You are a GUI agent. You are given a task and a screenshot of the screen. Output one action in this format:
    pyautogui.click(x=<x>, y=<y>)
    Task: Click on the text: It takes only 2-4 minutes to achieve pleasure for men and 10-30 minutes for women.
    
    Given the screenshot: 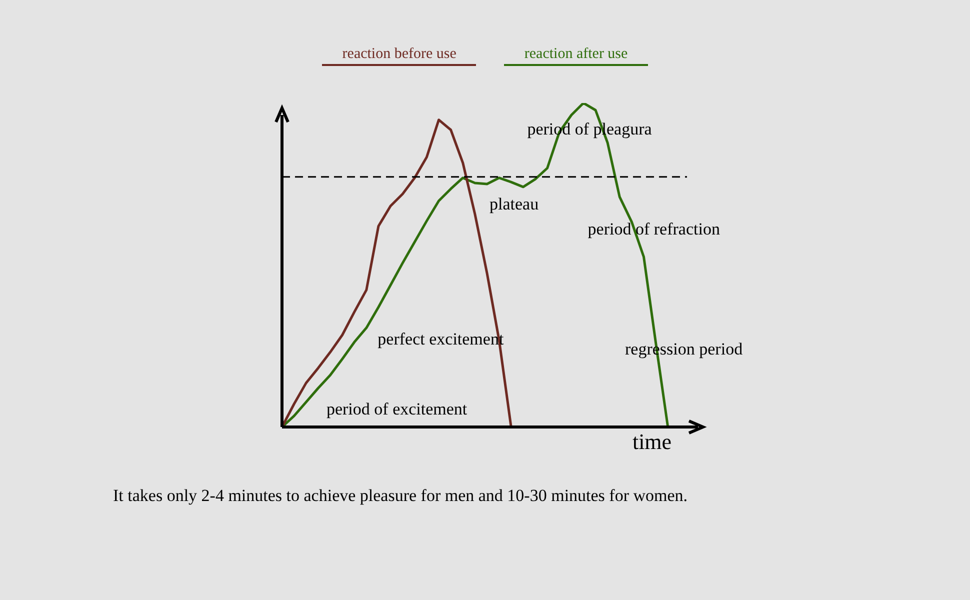 What is the action you would take?
    pyautogui.click(x=401, y=495)
    